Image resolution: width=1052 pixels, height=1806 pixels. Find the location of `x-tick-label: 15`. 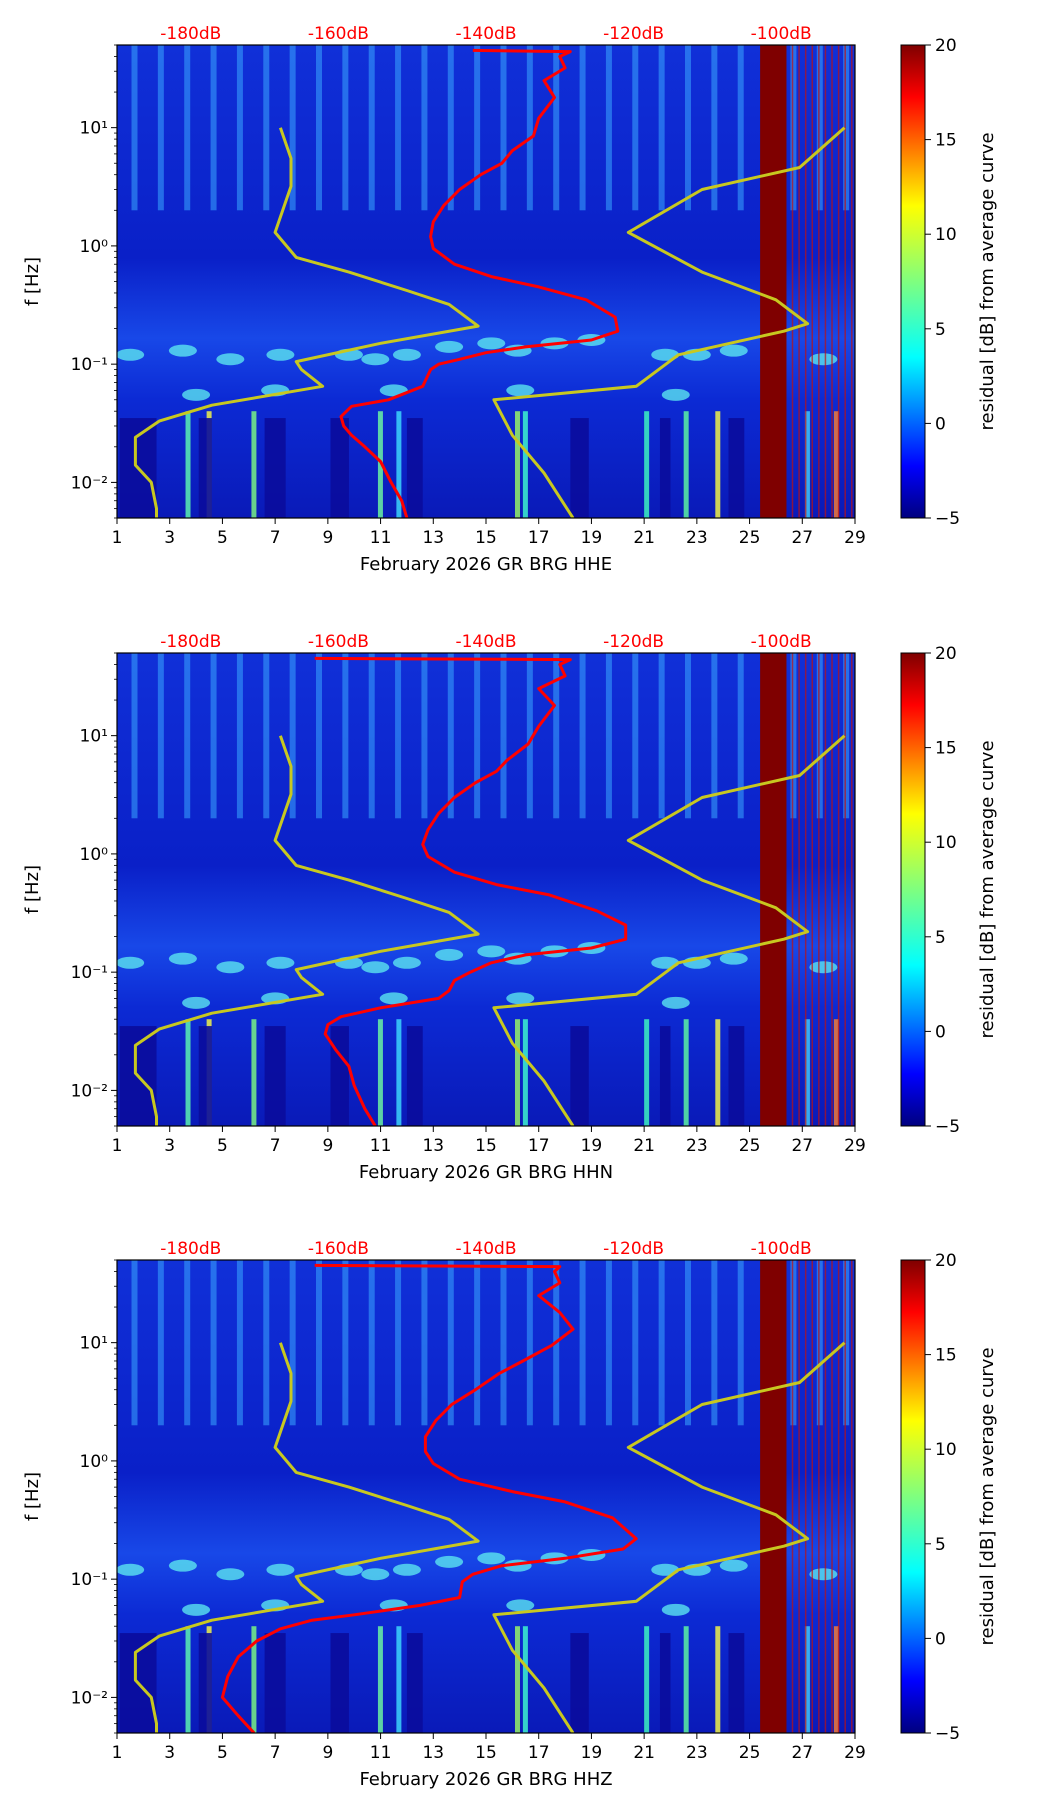

x-tick-label: 15 is located at coordinates (486, 1753).